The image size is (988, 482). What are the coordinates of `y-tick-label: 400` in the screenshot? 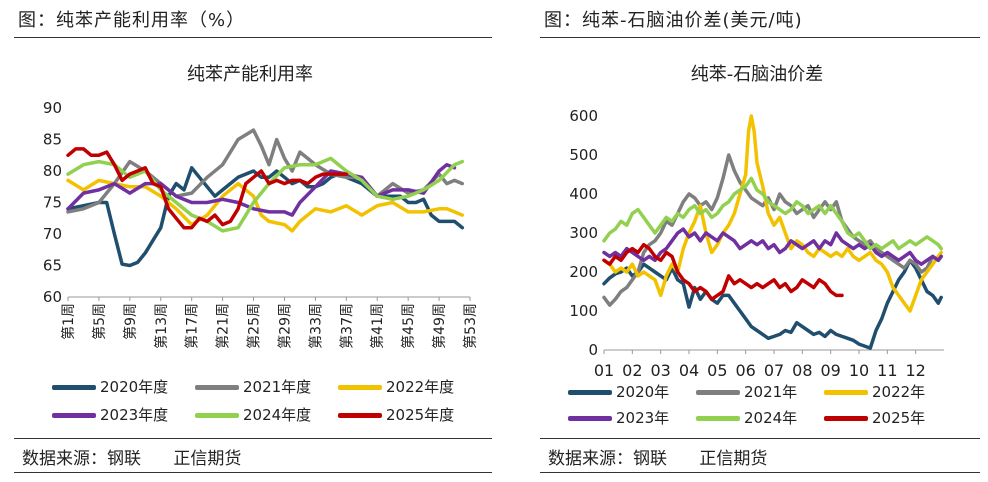 It's located at (583, 194).